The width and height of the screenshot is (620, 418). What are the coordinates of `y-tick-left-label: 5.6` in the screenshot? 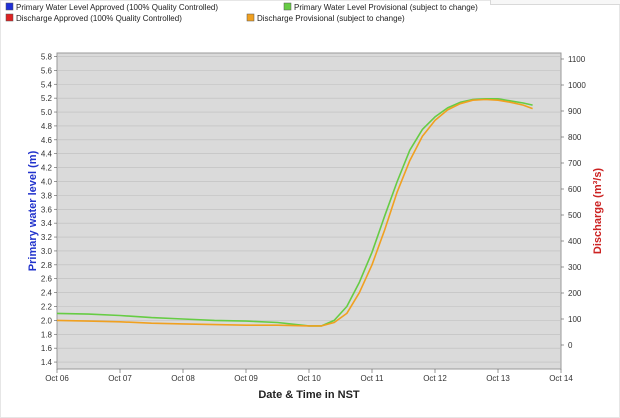 It's located at (47, 70).